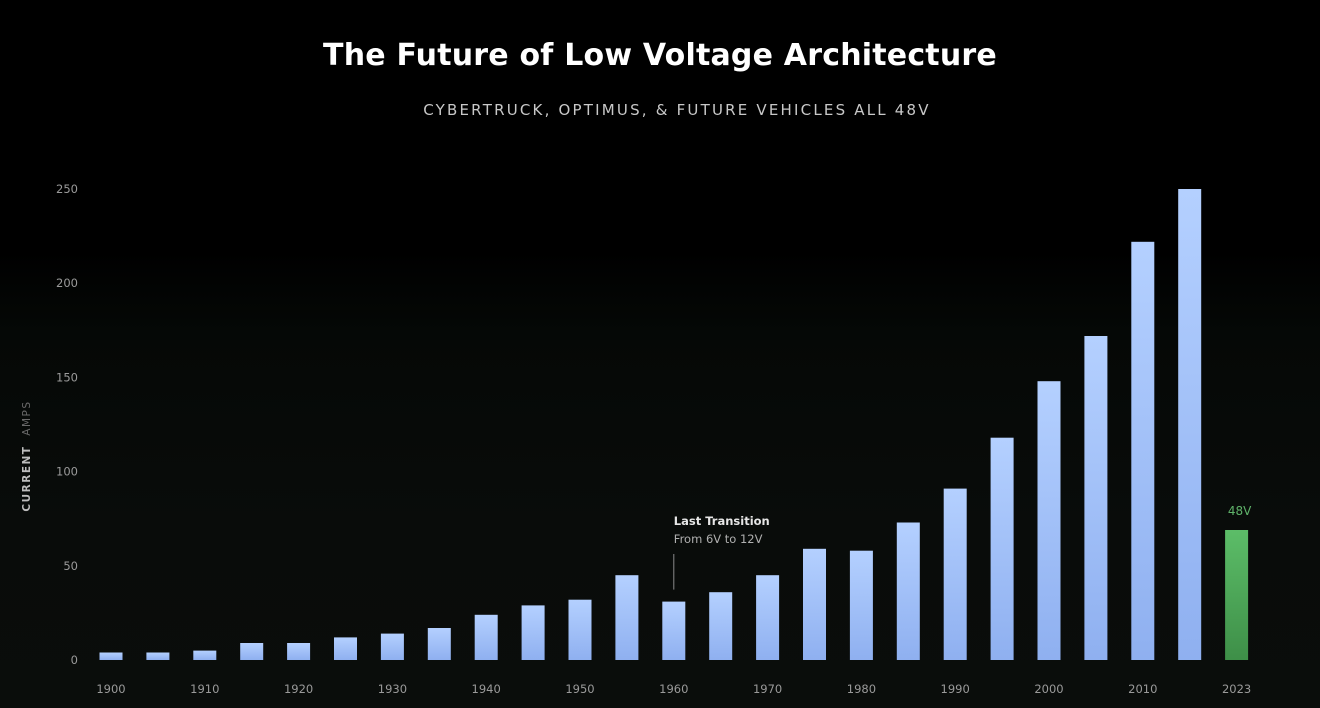  Describe the element at coordinates (722, 521) in the screenshot. I see `annotation-title: Last Transition` at that location.